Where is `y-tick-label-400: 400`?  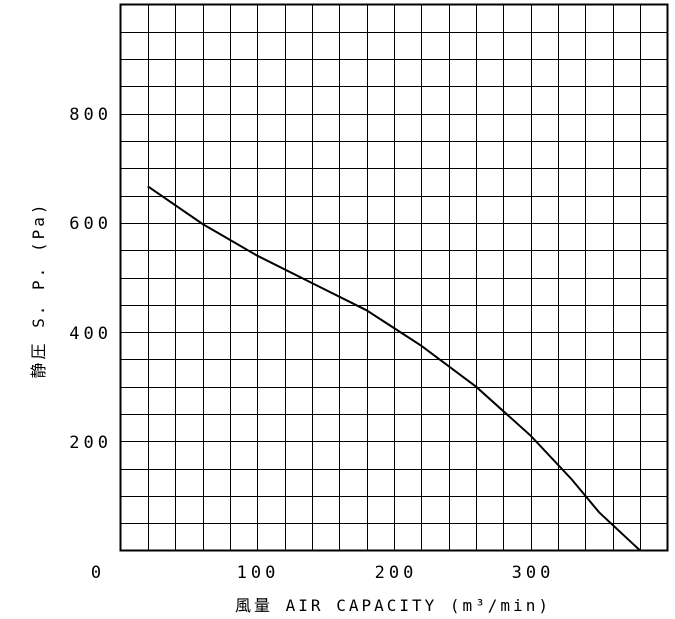 y-tick-label-400: 400 is located at coordinates (90, 334).